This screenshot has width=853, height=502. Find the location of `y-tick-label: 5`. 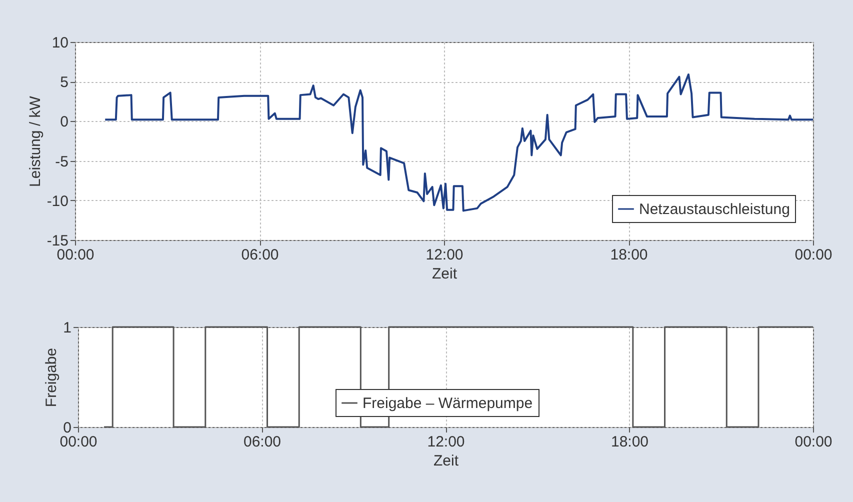

y-tick-label: 5 is located at coordinates (64, 83).